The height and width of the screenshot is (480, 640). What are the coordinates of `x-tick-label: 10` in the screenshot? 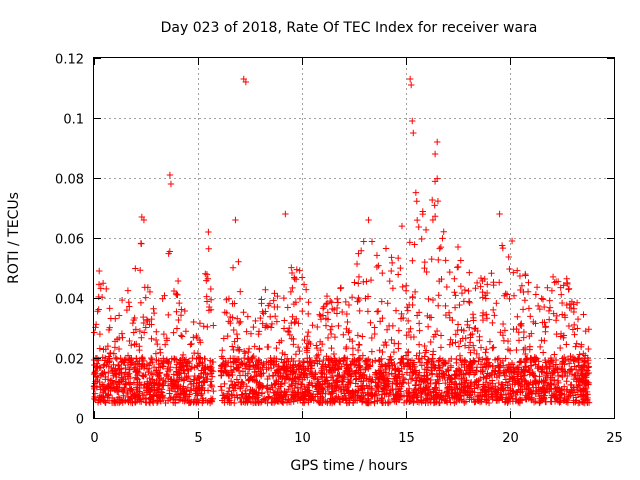 It's located at (302, 438).